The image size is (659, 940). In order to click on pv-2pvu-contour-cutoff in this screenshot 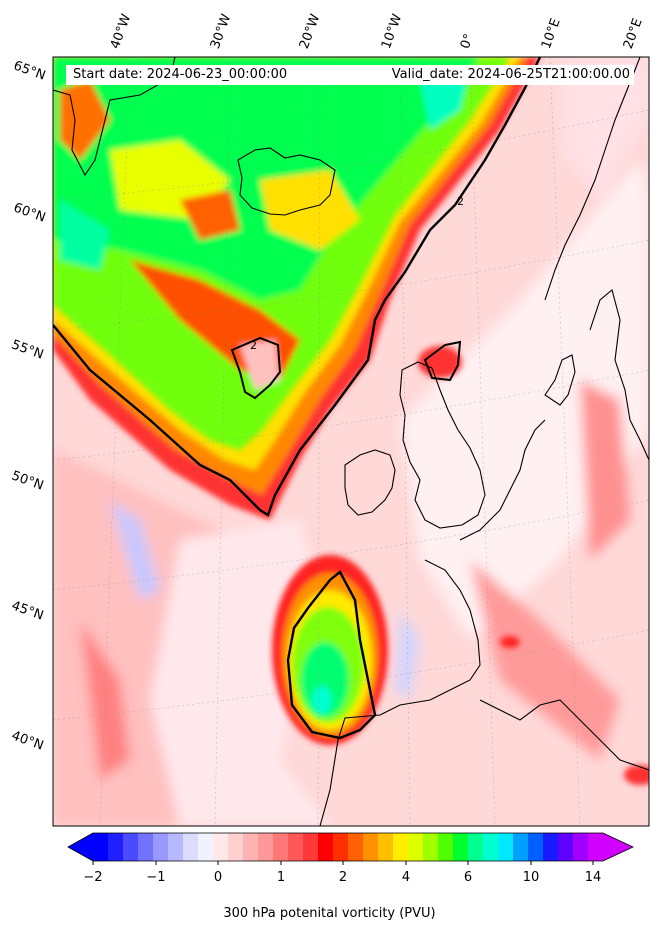, I will do `click(331, 655)`.